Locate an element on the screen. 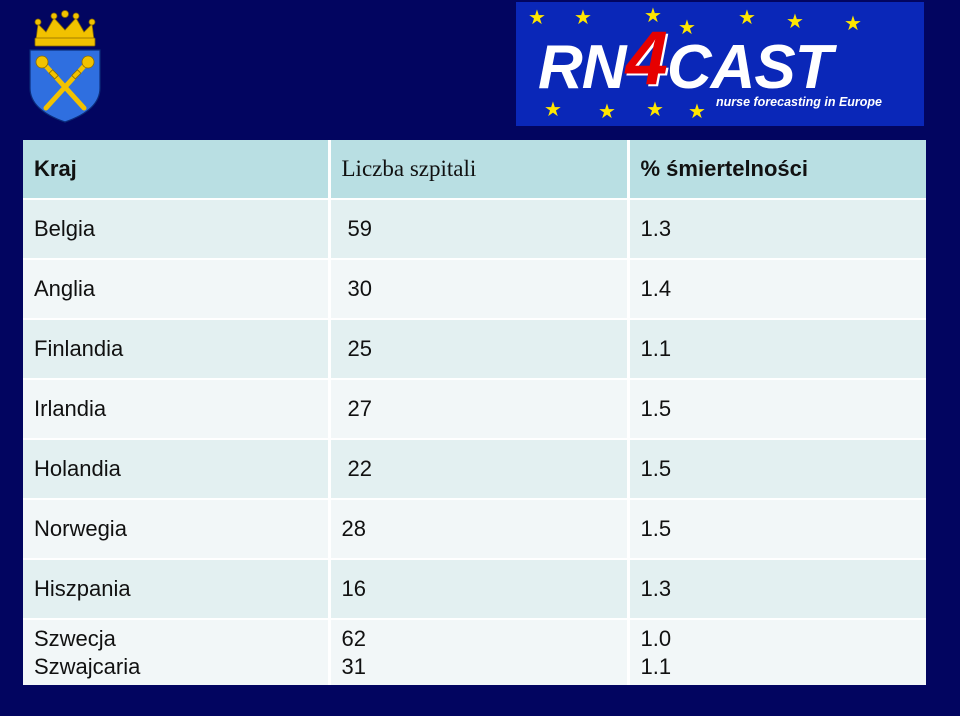 The image size is (960, 716). table-header-row: Kraj Liczba szpitali % śmiertelności is located at coordinates (474, 170).